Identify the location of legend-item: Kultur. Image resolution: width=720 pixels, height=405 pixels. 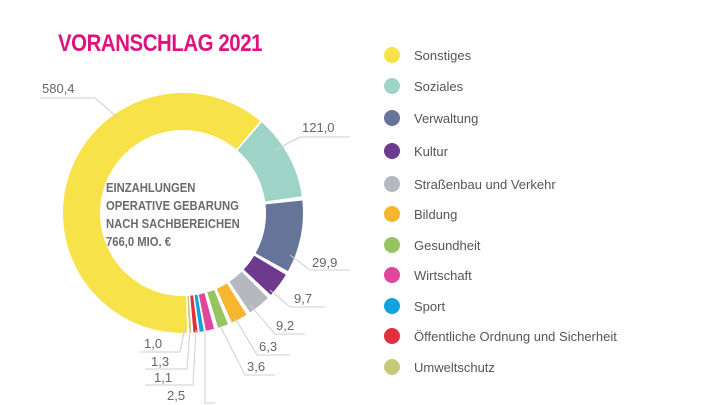
(416, 151).